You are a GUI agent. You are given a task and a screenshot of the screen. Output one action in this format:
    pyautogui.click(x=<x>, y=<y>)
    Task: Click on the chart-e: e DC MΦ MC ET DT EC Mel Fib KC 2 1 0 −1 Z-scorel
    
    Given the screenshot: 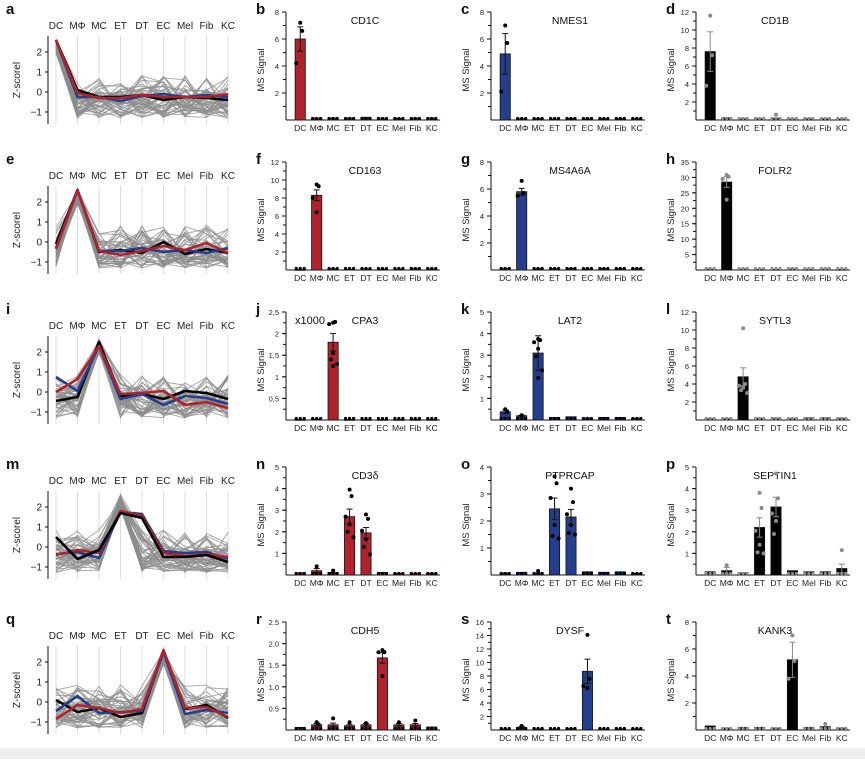 What is the action you would take?
    pyautogui.click(x=120, y=212)
    